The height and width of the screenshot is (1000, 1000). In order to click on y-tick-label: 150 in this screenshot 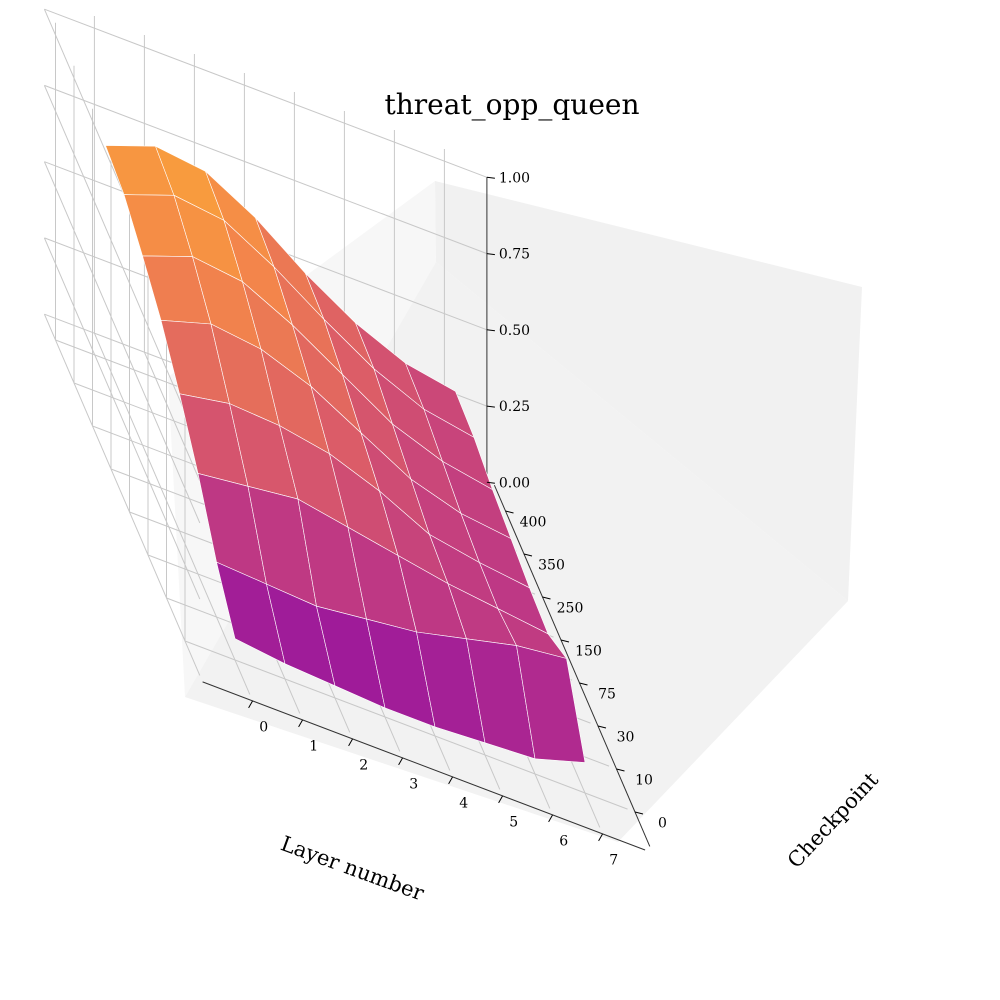, I will do `click(588, 652)`.